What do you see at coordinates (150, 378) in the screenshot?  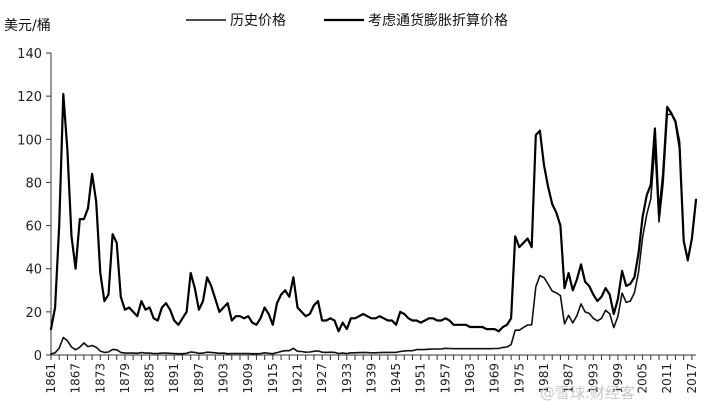 I see `x-tick-label: 1885` at bounding box center [150, 378].